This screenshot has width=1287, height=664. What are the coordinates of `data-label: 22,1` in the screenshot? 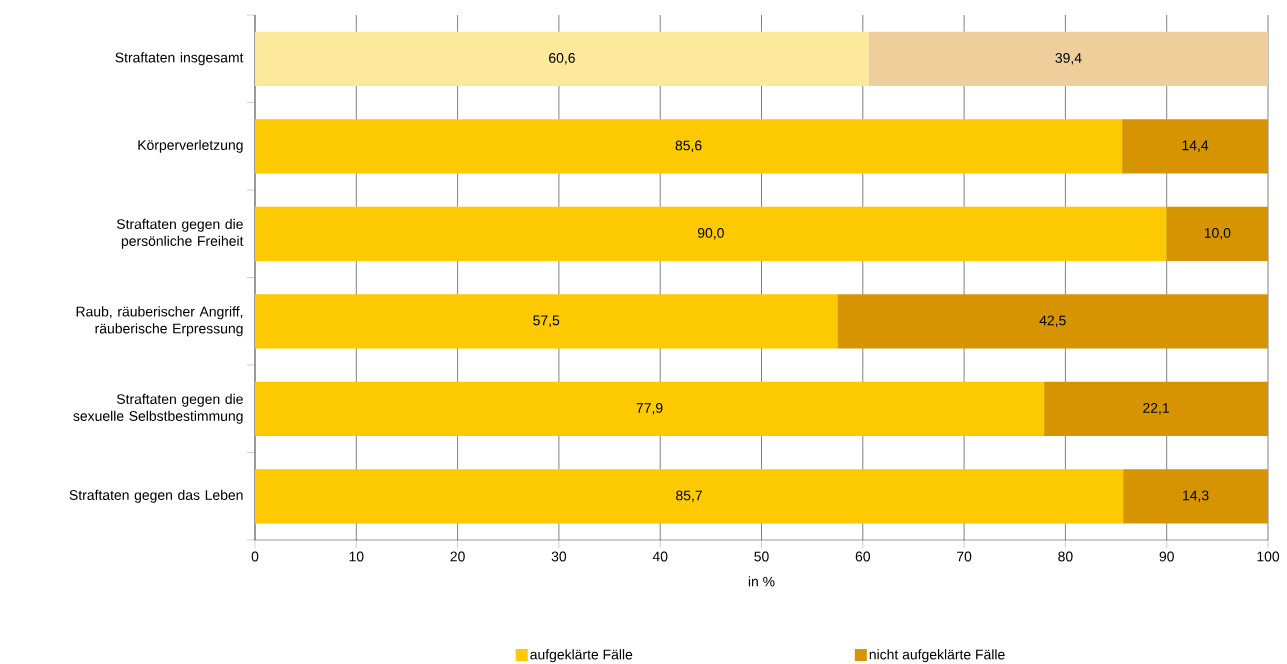 It's located at (1156, 408).